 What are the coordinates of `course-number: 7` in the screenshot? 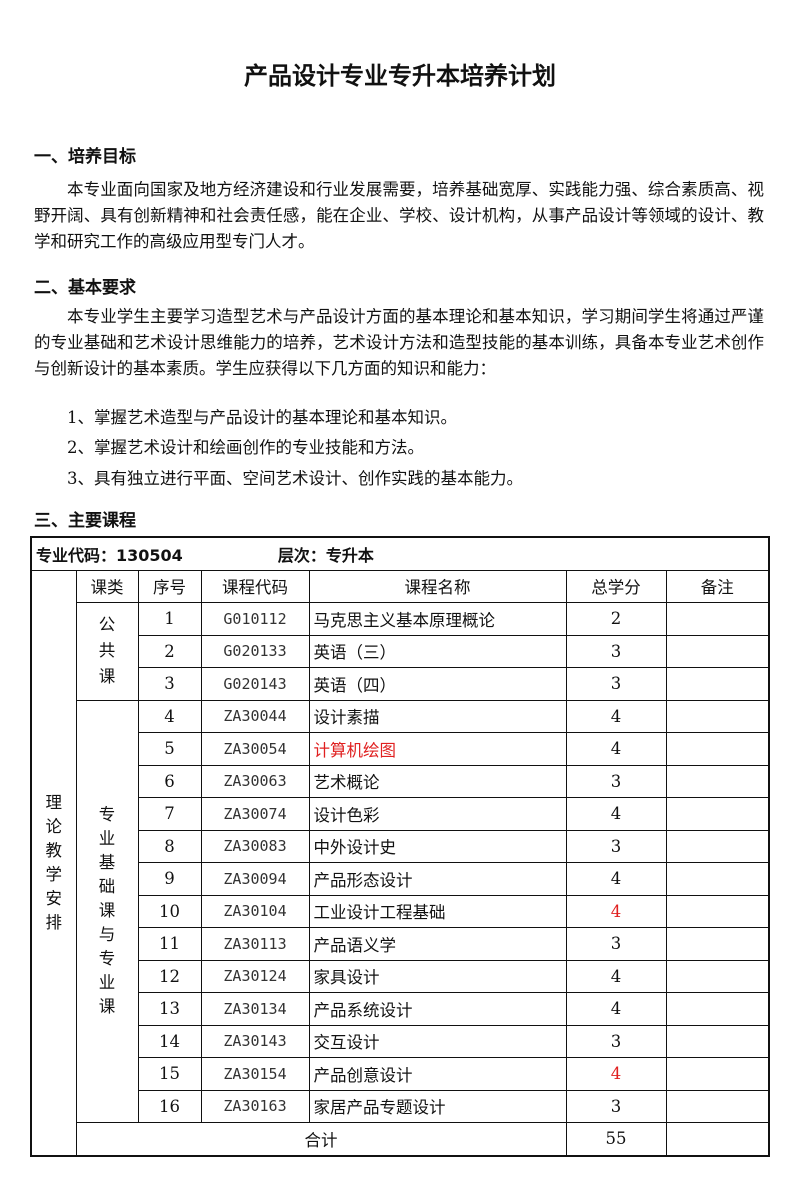 It's located at (169, 814).